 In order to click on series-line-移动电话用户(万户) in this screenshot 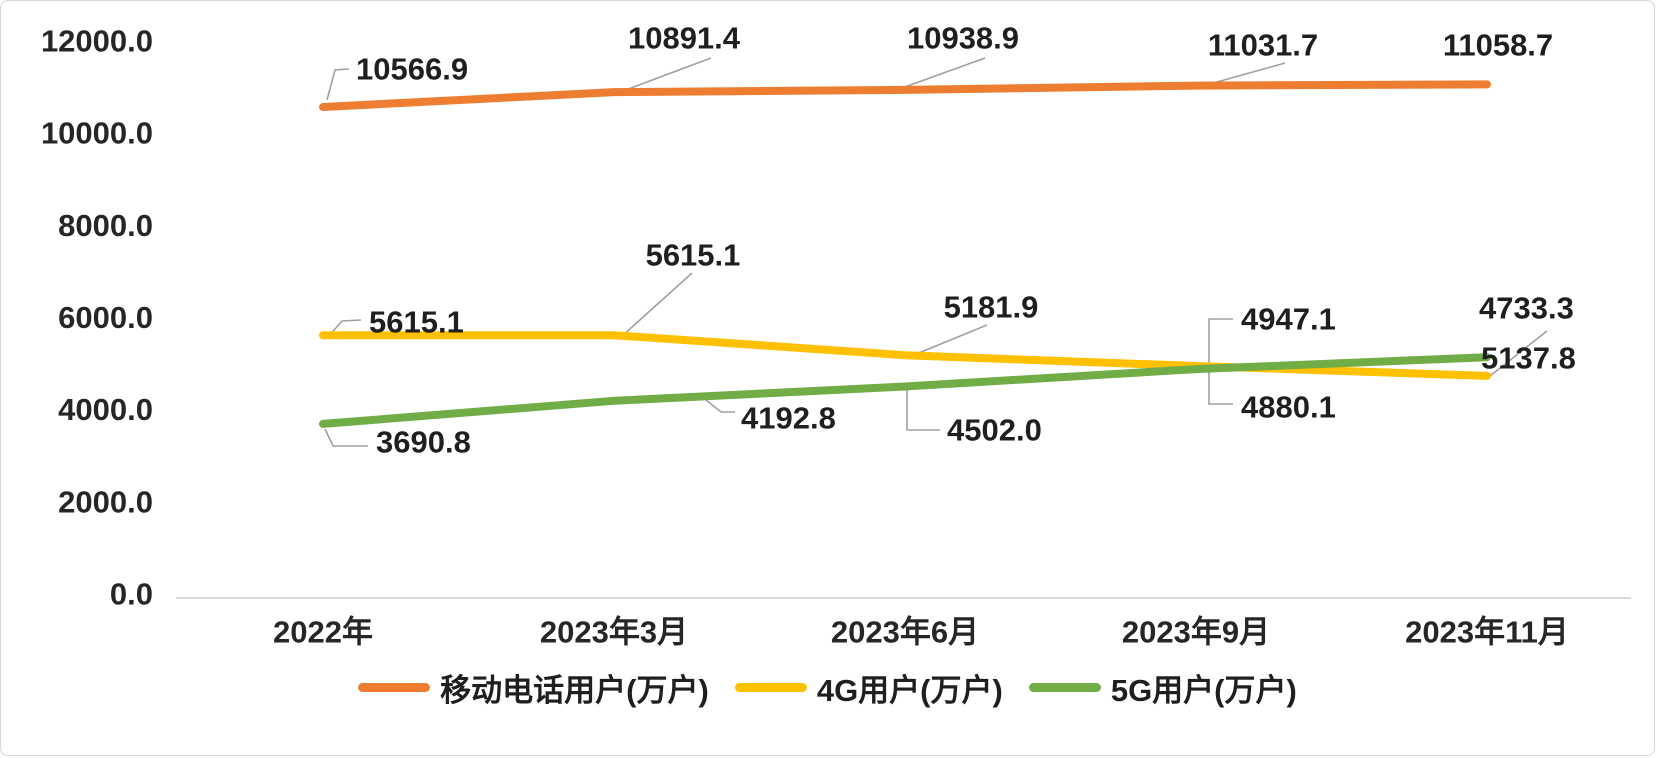, I will do `click(905, 95)`.